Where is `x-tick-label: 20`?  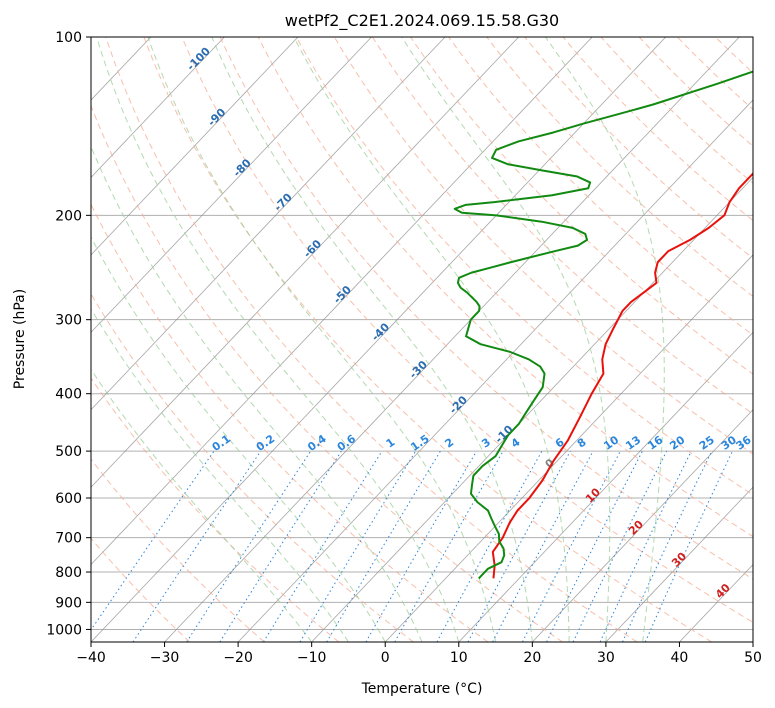 x-tick-label: 20 is located at coordinates (532, 658).